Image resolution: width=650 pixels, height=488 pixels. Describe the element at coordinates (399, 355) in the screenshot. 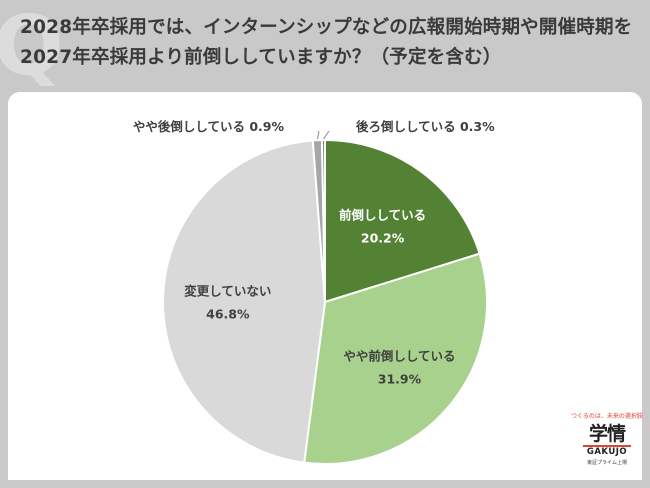

I see `slice-2-label: やや前倒ししている` at that location.